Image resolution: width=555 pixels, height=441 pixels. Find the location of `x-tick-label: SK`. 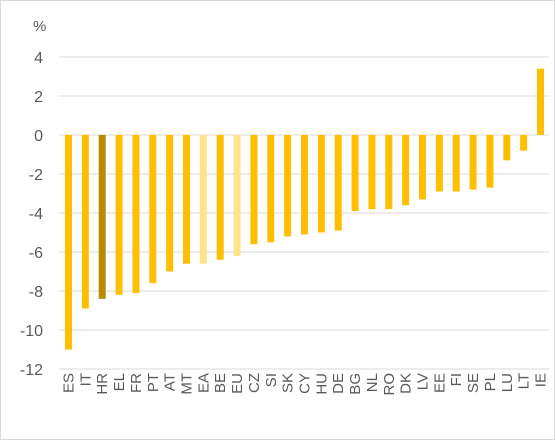

x-tick-label: SK is located at coordinates (288, 383).